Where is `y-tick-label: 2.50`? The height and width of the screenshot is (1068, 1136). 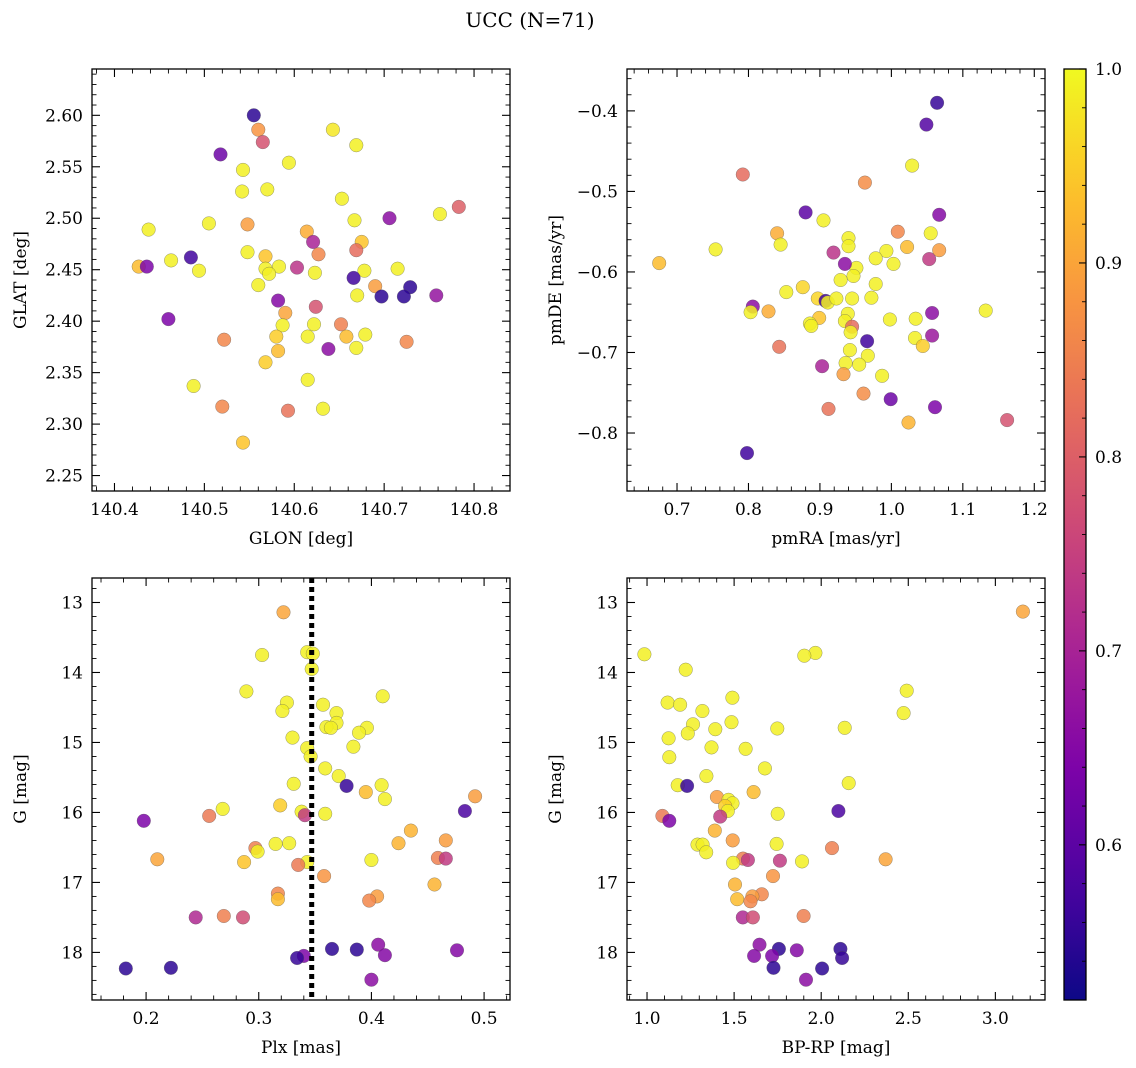
y-tick-label: 2.50 is located at coordinates (64, 219).